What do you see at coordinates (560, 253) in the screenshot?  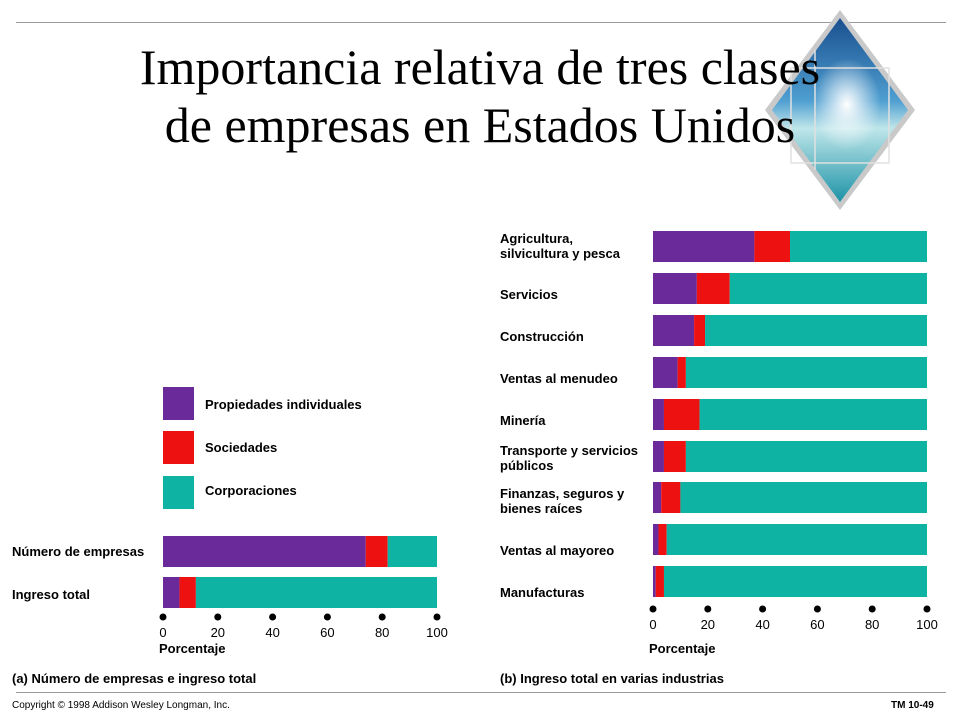 I see `category-label-line: silvicultura y pesca` at bounding box center [560, 253].